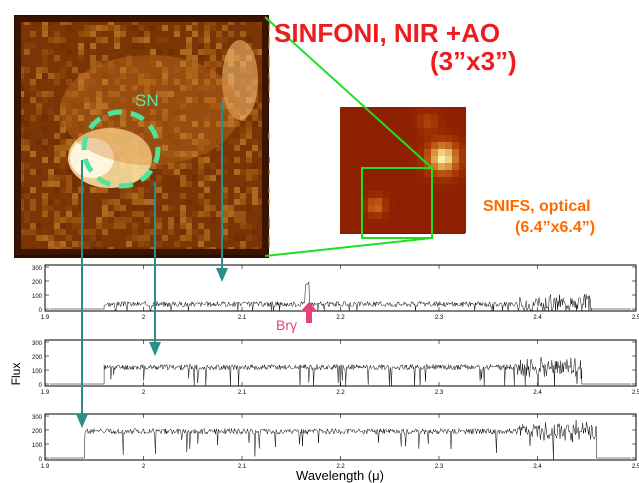 The image size is (639, 483). What do you see at coordinates (397, 203) in the screenshot?
I see `snifs-zoom-box` at bounding box center [397, 203].